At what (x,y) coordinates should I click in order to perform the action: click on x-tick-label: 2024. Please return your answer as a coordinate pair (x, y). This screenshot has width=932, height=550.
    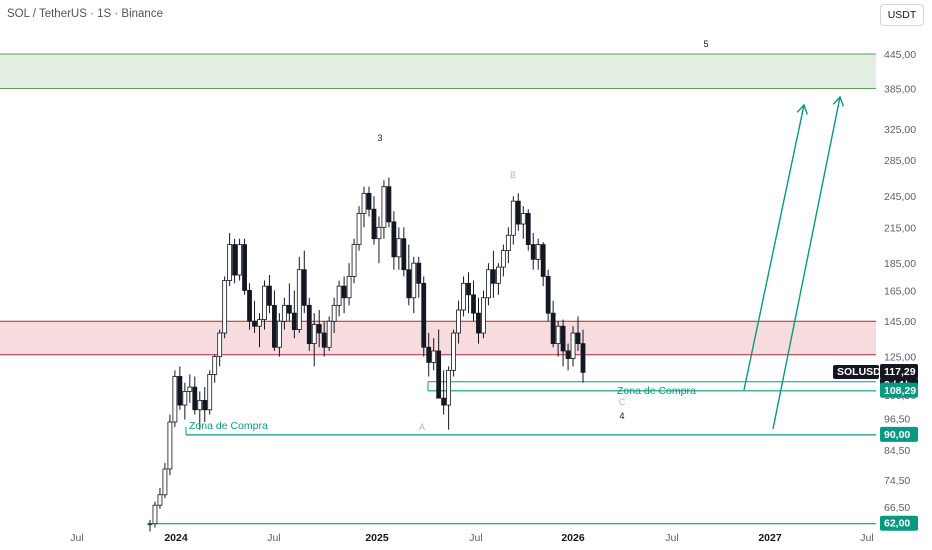
    Looking at the image, I should click on (176, 538).